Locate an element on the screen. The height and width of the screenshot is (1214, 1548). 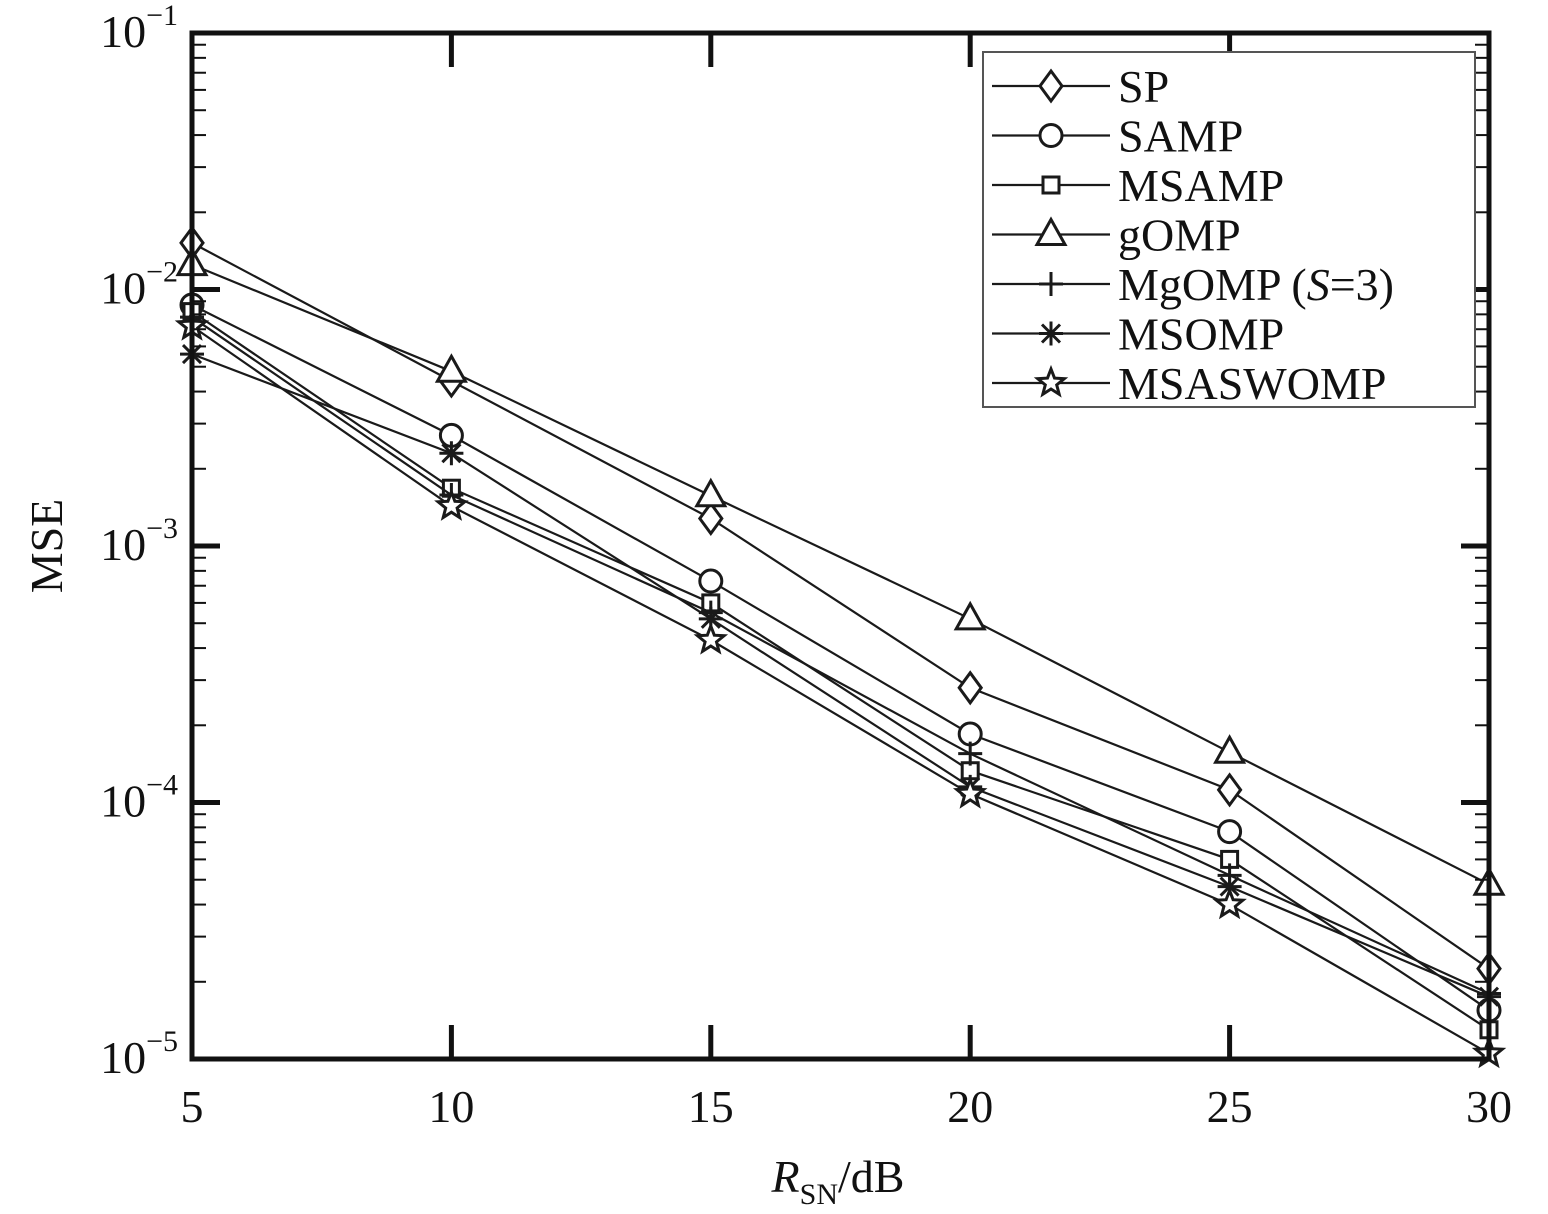
legend-entry: MSAMP is located at coordinates (1138, 185).